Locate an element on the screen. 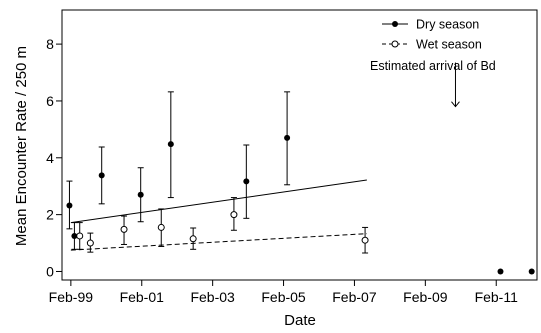 The image size is (541, 333). y-tick-label: 6 is located at coordinates (50, 101).